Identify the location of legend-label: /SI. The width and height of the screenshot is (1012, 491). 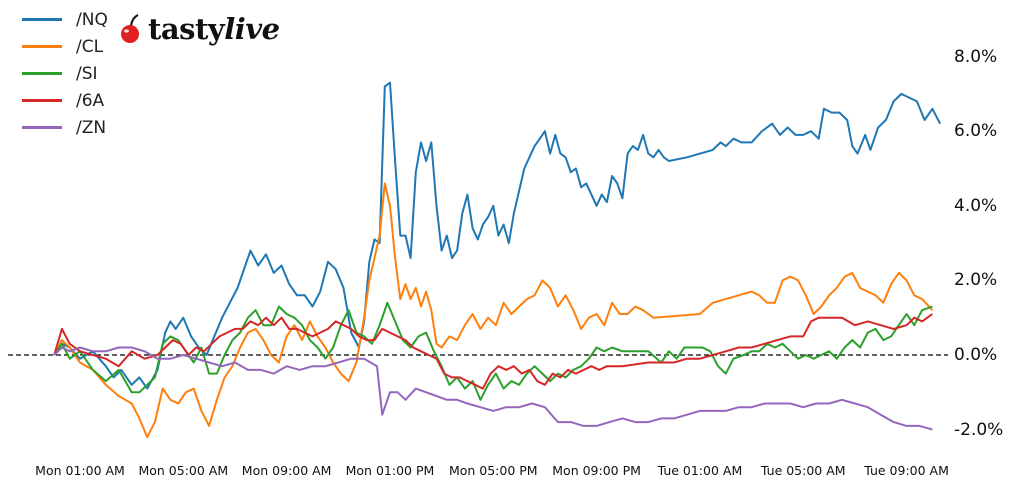
(87, 73).